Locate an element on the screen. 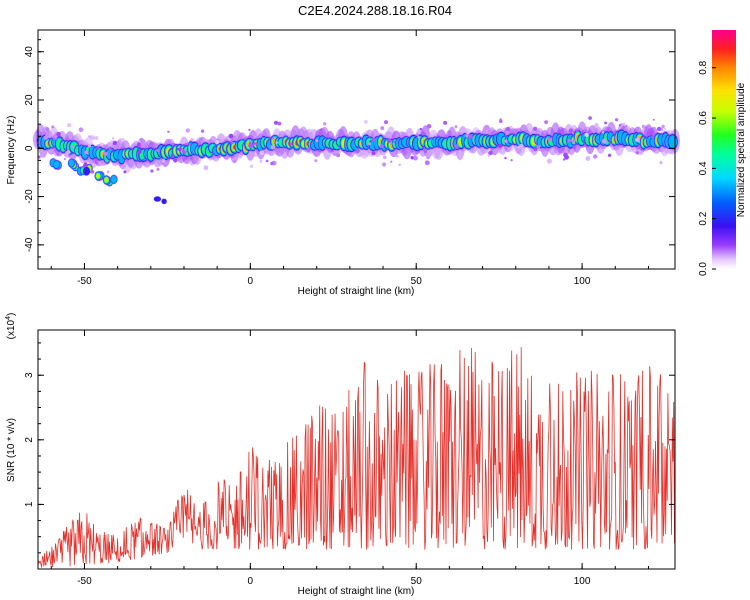 The image size is (750, 600). snr-y-tick-label: 1 is located at coordinates (29, 504).